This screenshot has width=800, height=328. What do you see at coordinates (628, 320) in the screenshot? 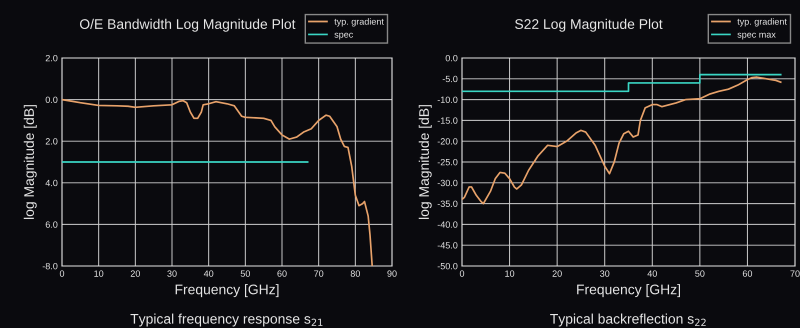
I see `text: Typical backreflection s$_{22}$` at bounding box center [628, 320].